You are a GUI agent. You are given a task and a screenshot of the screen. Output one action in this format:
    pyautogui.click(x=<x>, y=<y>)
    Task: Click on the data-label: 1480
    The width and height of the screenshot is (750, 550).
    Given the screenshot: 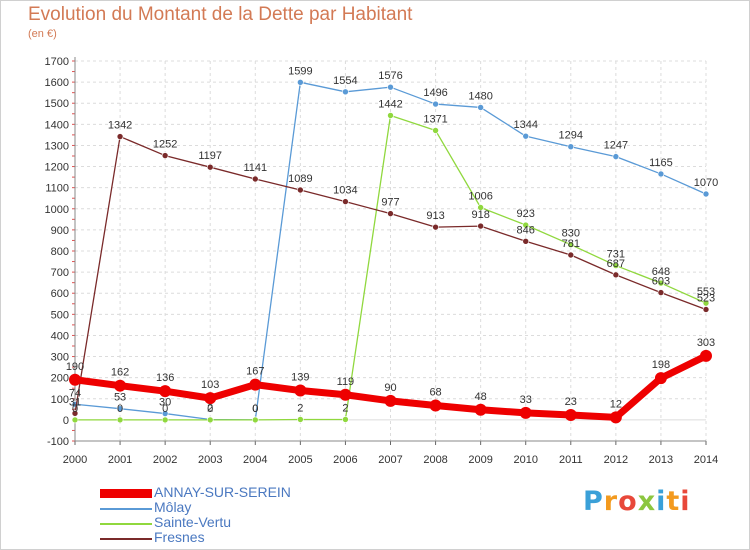 What is the action you would take?
    pyautogui.click(x=480, y=96)
    